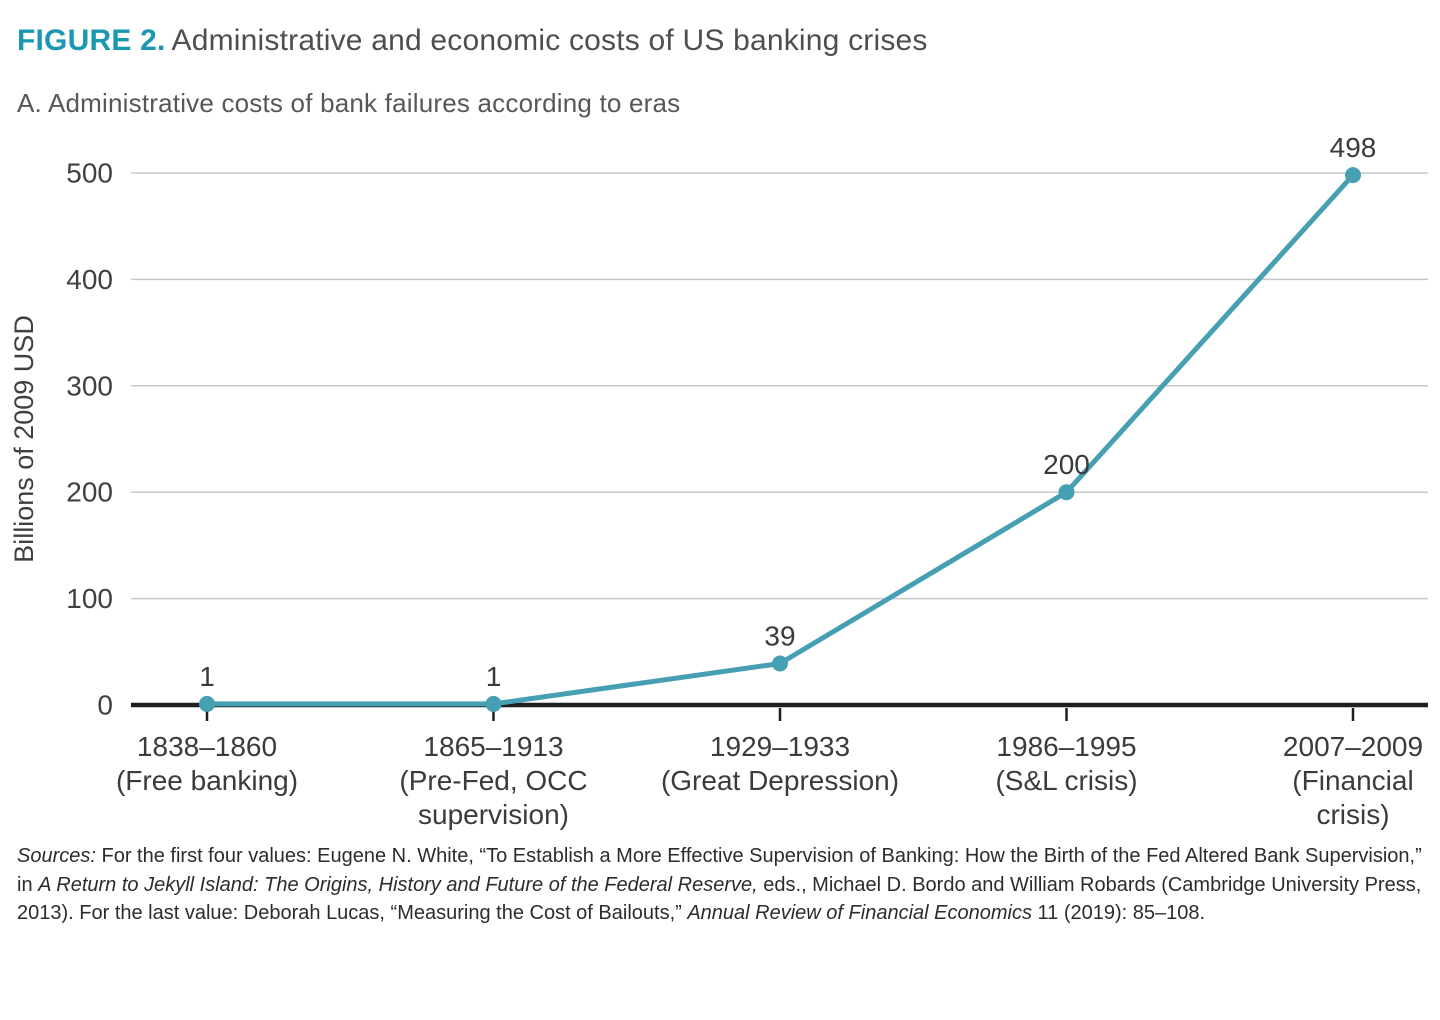 This screenshot has width=1440, height=1020. I want to click on x-axis-category-label: 2007–2009, so click(1353, 746).